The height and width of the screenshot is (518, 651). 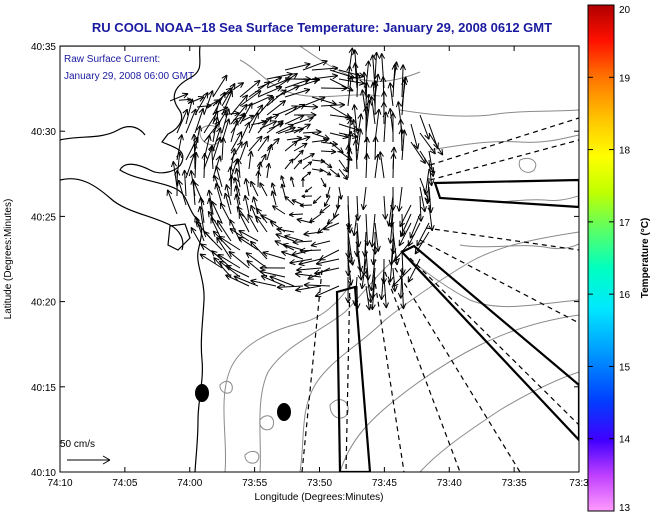 I want to click on colorbar-tick-label: 17, so click(x=625, y=223).